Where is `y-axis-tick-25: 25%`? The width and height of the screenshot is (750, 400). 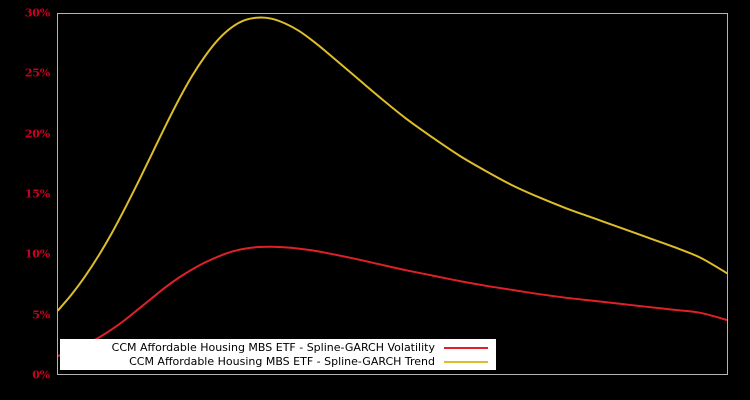 y-axis-tick-25: 25% is located at coordinates (37, 73).